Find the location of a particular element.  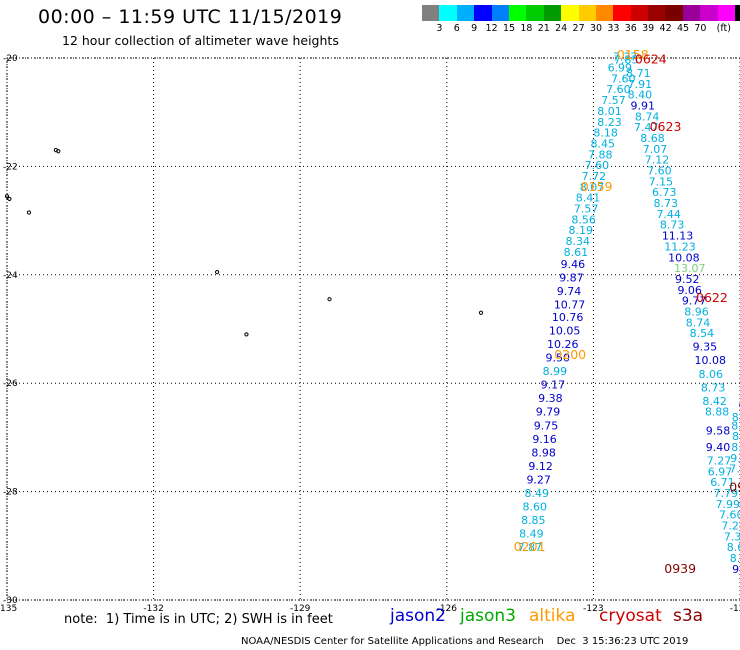

wave-height-value: 7.79 is located at coordinates (726, 493).